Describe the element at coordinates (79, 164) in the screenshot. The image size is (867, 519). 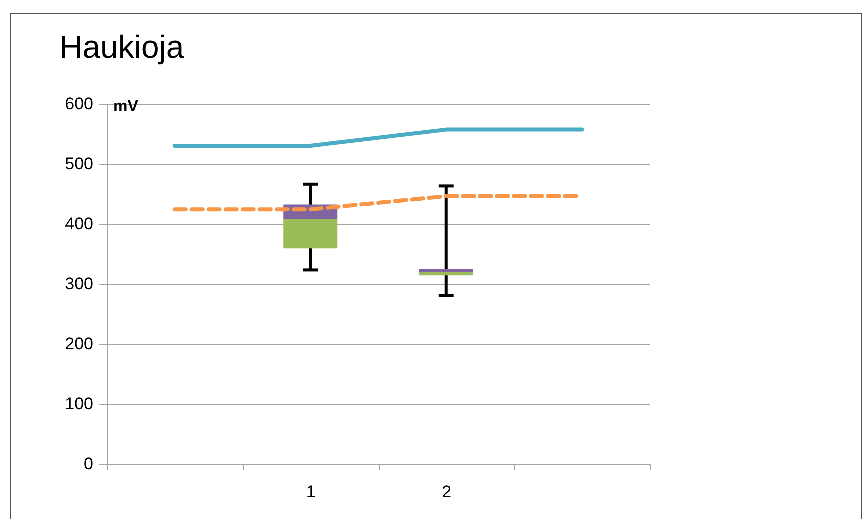
I see `y-tick-label: 500` at that location.